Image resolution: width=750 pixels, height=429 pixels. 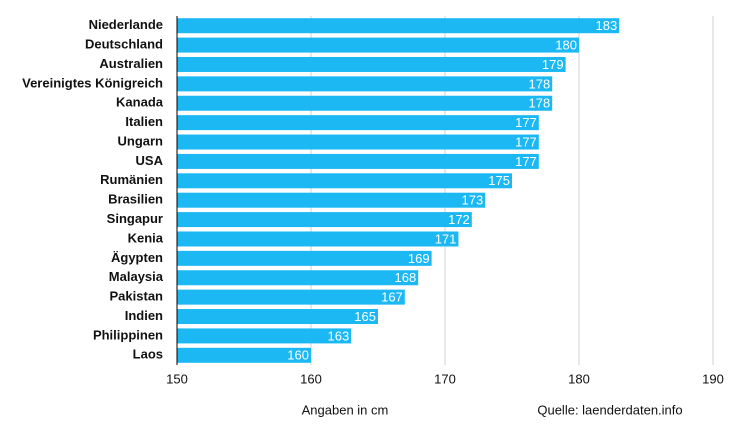 What do you see at coordinates (177, 378) in the screenshot?
I see `x-tick-label: 150` at bounding box center [177, 378].